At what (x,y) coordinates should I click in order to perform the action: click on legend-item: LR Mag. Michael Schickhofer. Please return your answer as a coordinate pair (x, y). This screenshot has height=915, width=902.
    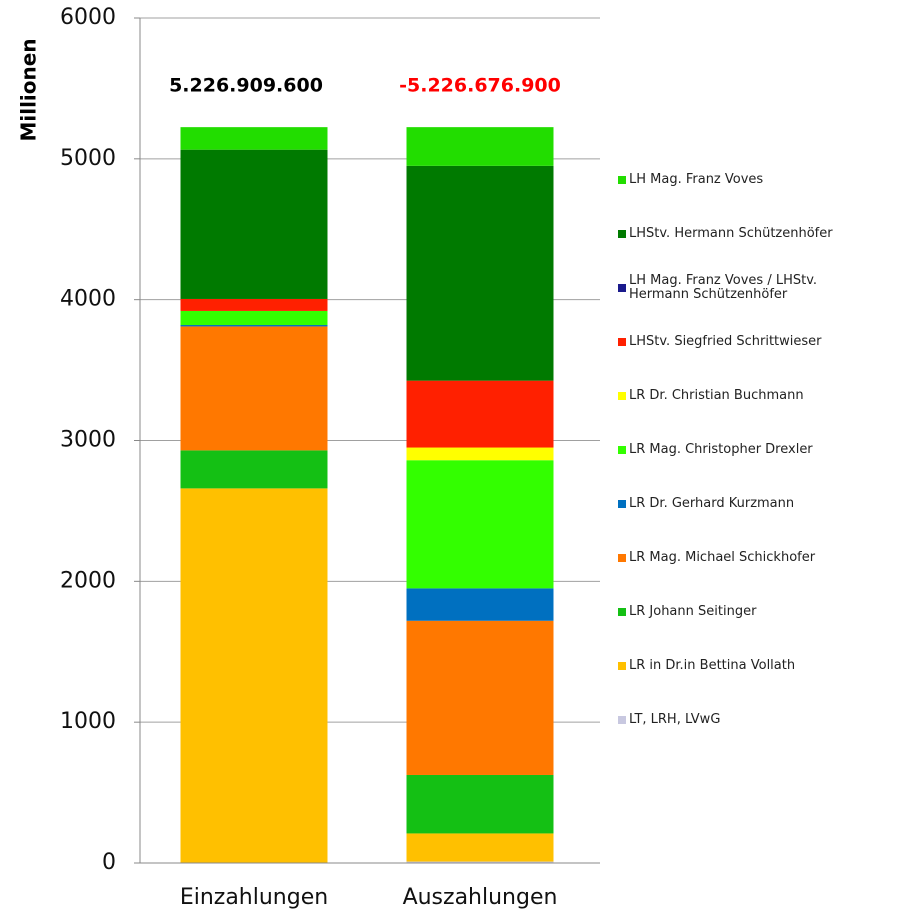
    Looking at the image, I should click on (759, 558).